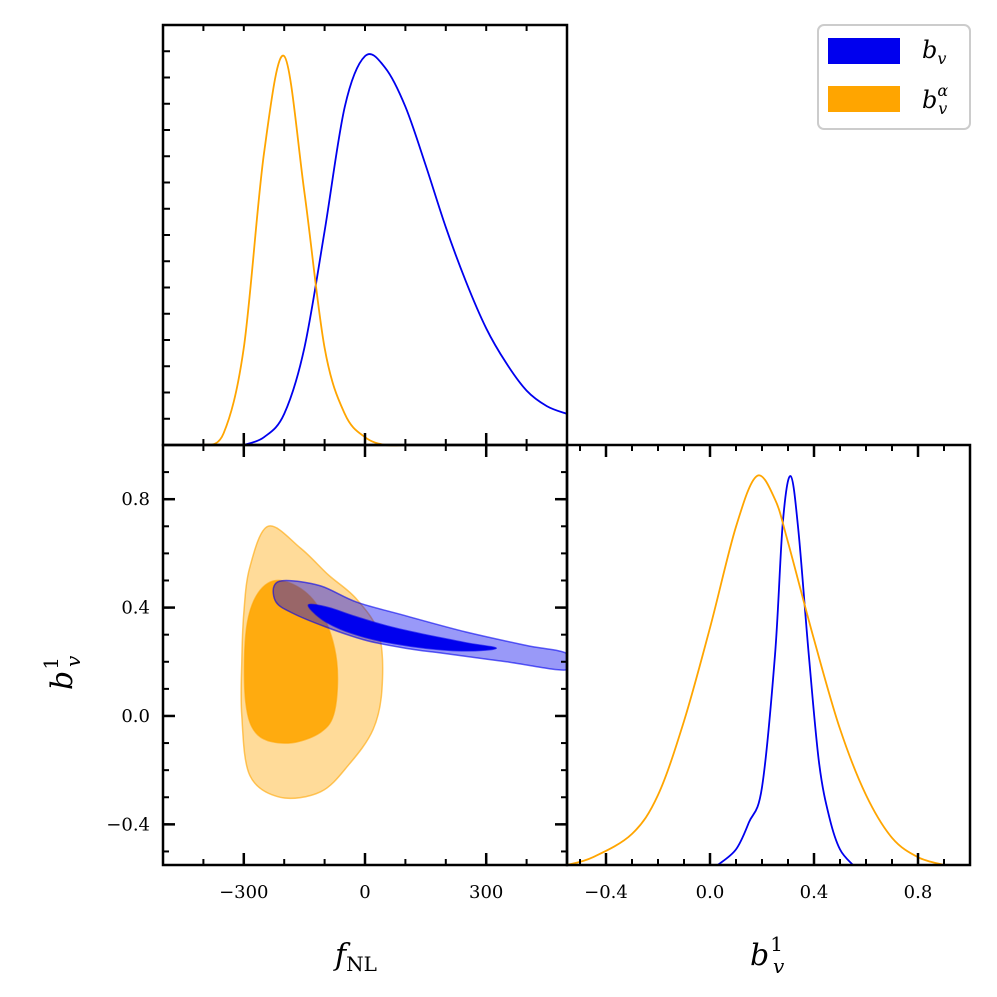  I want to click on x-tick-label-fnl: 300, so click(486, 892).